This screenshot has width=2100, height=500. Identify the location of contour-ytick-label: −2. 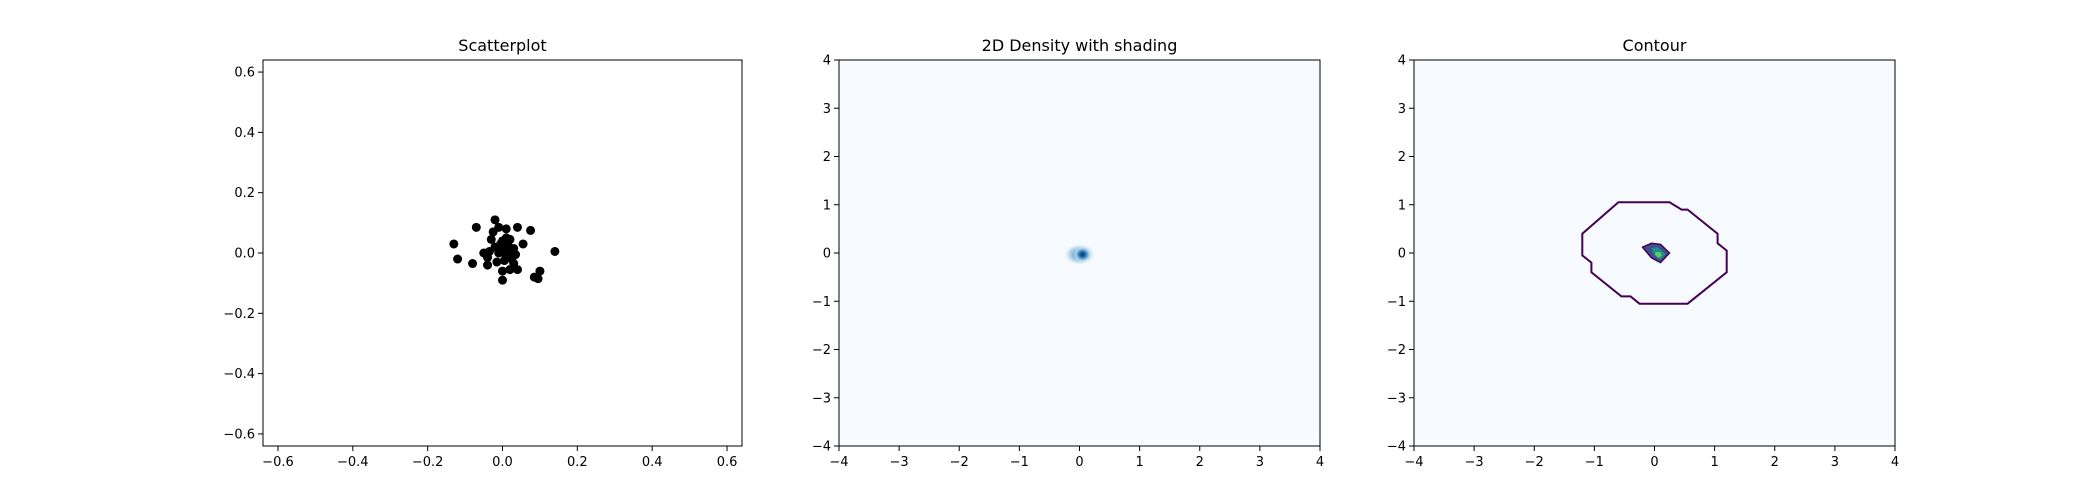
(1396, 350).